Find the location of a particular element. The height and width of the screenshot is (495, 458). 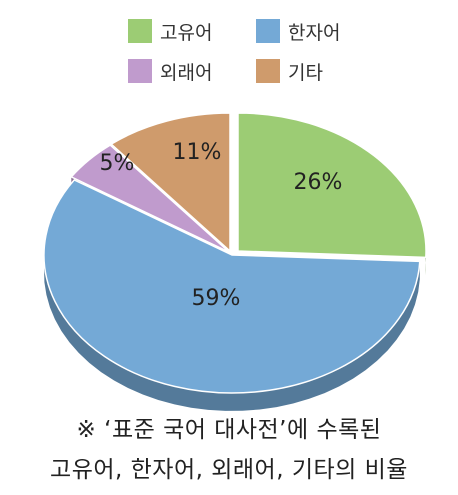

pie-slice-other is located at coordinates (170, 182).